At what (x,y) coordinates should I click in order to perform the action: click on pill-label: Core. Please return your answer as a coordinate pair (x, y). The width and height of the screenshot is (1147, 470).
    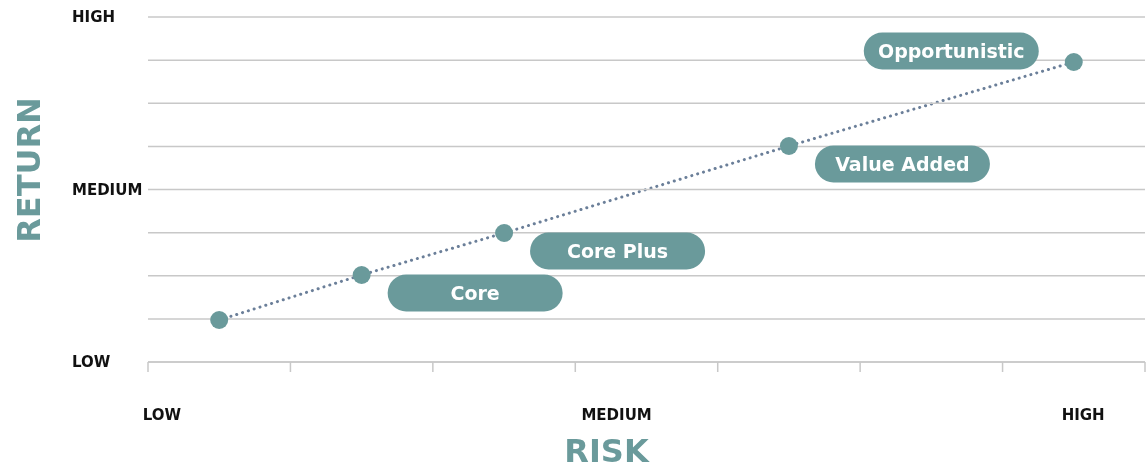
    Looking at the image, I should click on (475, 293).